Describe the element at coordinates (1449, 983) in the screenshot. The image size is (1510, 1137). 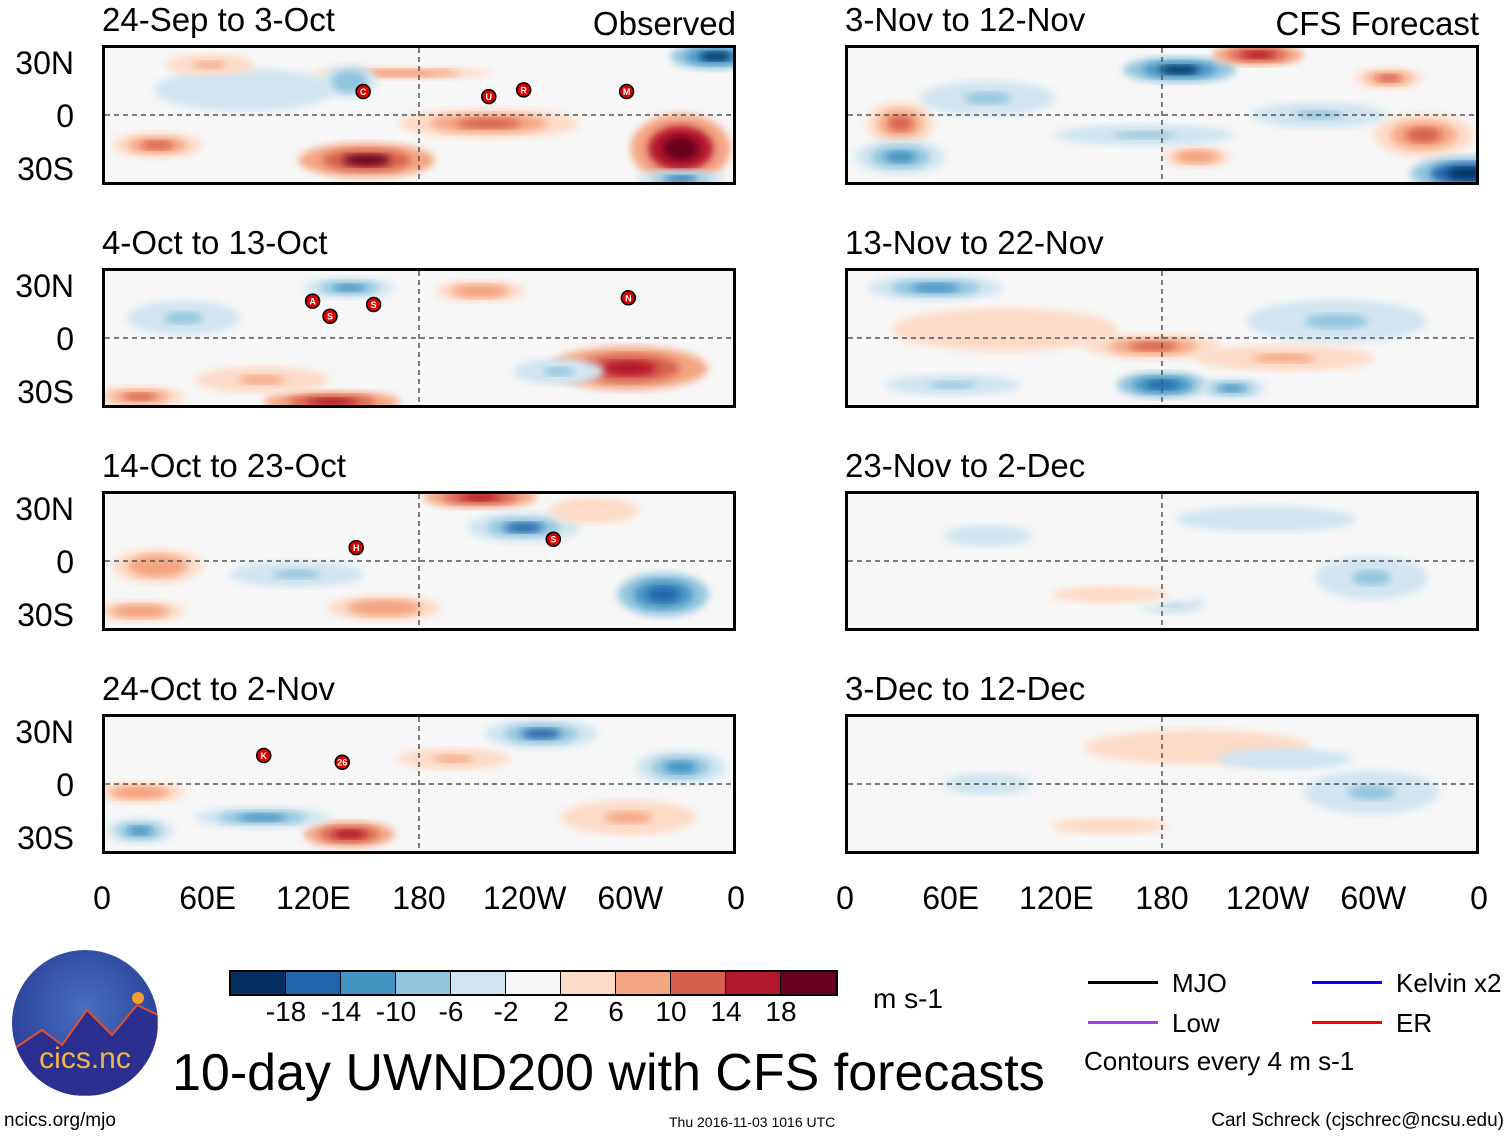
I see `legend-label: Kelvin x2` at that location.